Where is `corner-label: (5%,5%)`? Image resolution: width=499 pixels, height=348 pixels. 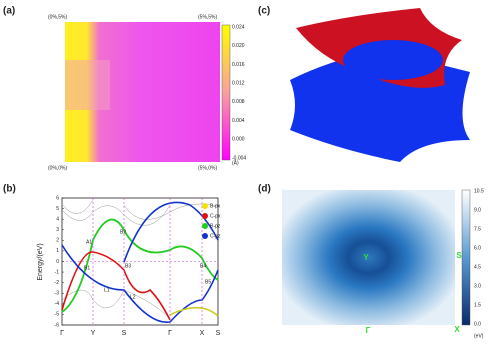 corner-label: (5%,5%) is located at coordinates (208, 17).